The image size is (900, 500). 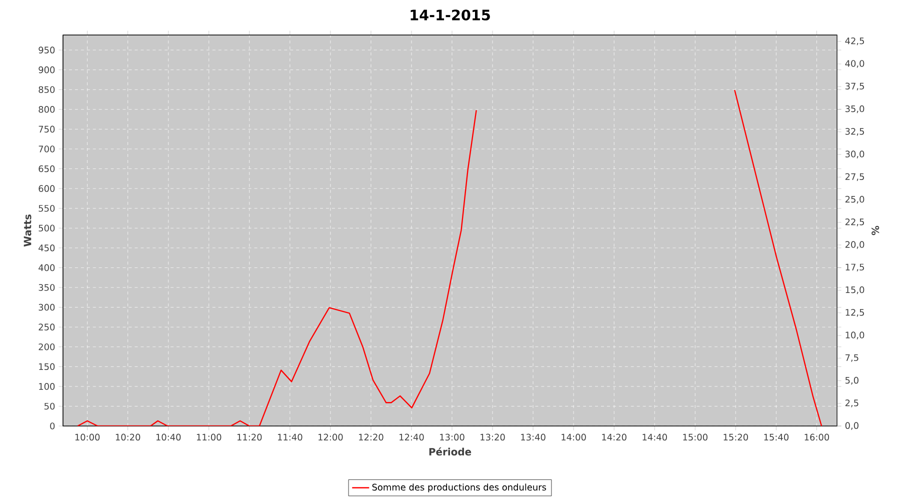 What do you see at coordinates (854, 200) in the screenshot?
I see `y2-tick-label: 25,0` at bounding box center [854, 200].